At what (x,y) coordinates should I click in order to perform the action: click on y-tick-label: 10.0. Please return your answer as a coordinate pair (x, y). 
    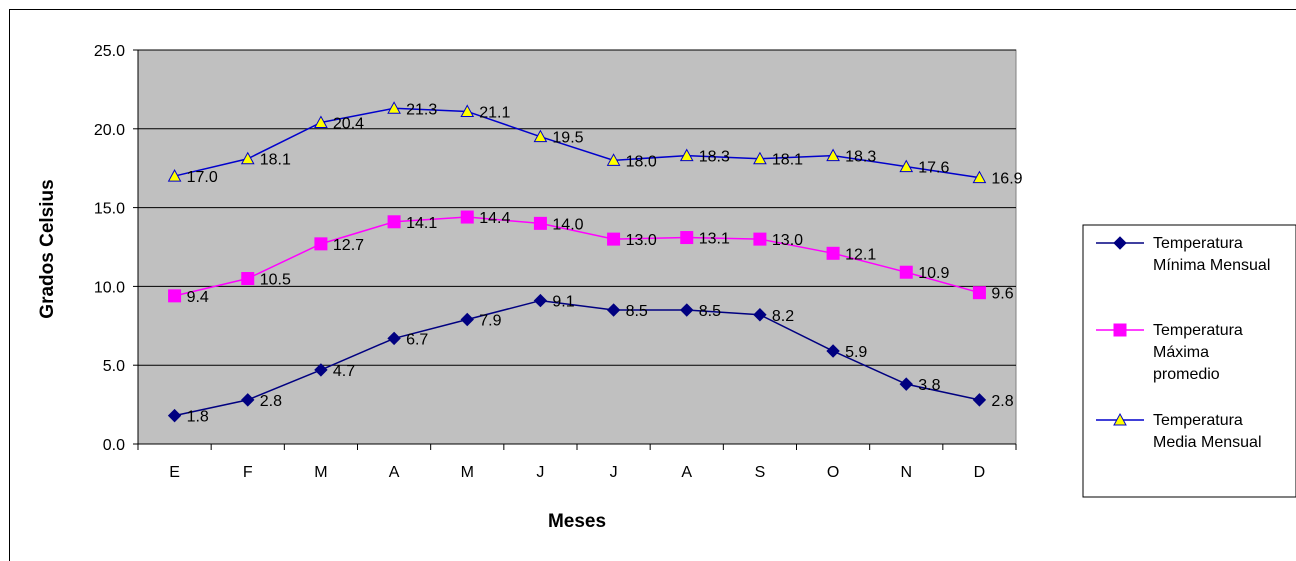
    Looking at the image, I should click on (109, 287).